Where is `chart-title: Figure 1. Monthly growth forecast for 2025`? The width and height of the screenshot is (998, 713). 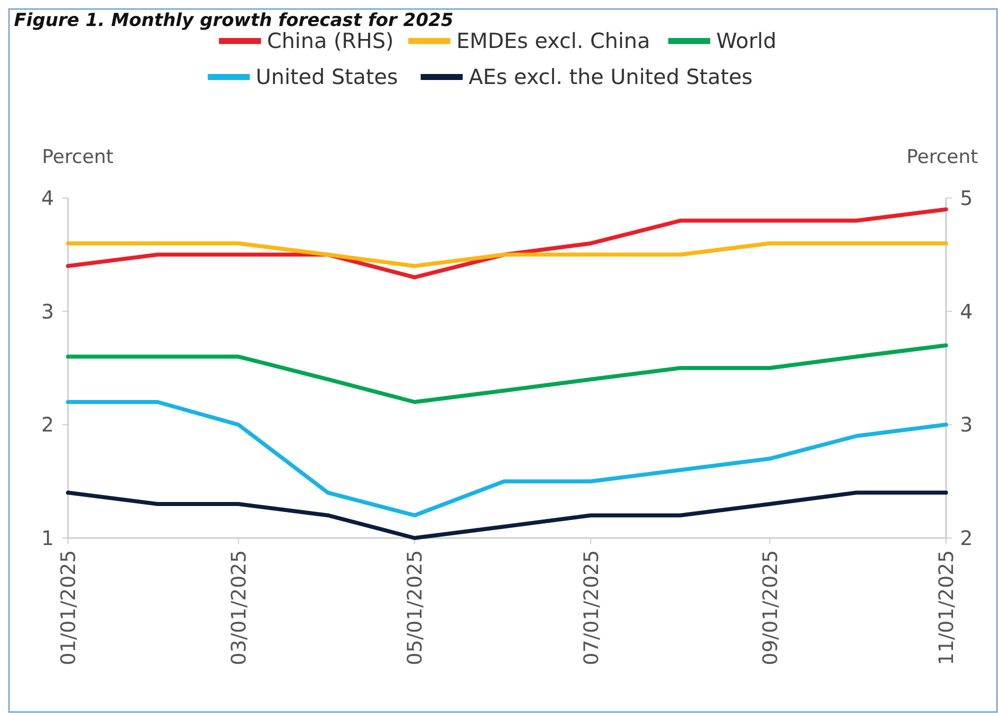
chart-title: Figure 1. Monthly growth forecast for 2025 is located at coordinates (234, 20).